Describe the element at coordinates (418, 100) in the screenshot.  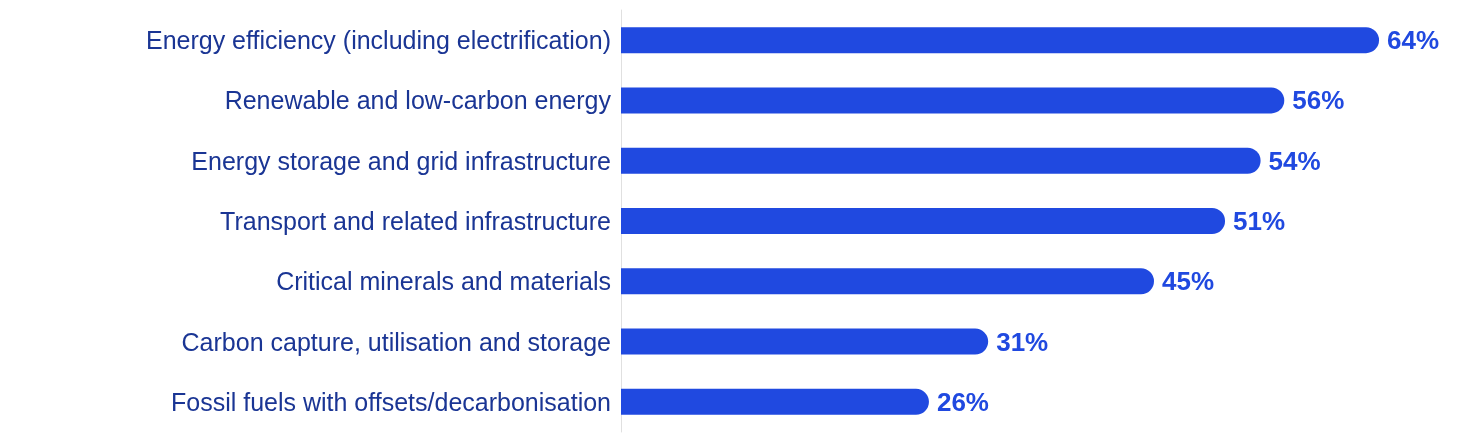
I see `y-tick-label: Renewable and low-carbon energy` at that location.